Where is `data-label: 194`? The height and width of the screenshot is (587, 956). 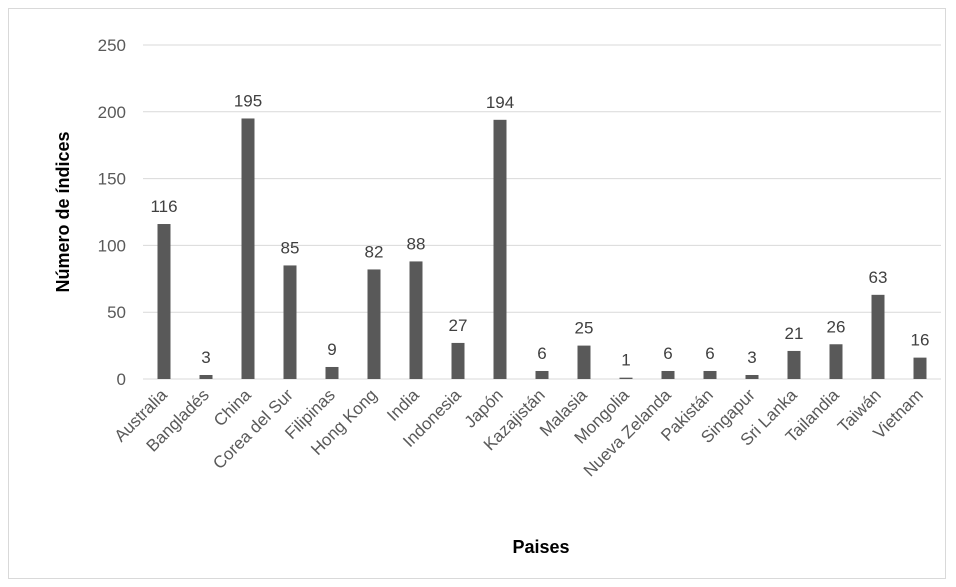 data-label: 194 is located at coordinates (500, 102).